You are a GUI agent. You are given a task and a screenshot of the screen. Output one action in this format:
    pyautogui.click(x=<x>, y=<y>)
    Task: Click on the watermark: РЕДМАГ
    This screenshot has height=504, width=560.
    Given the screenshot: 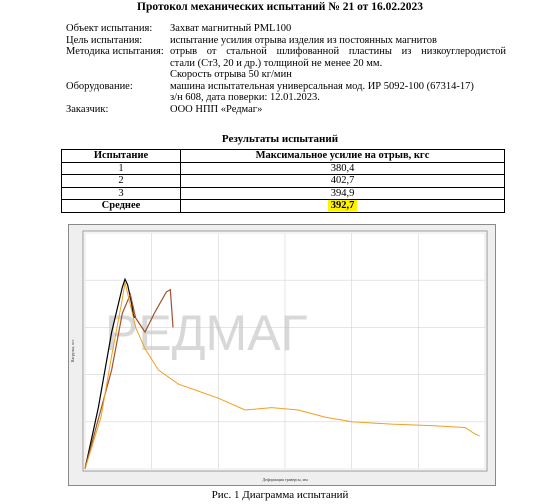 What is the action you would take?
    pyautogui.click(x=206, y=333)
    